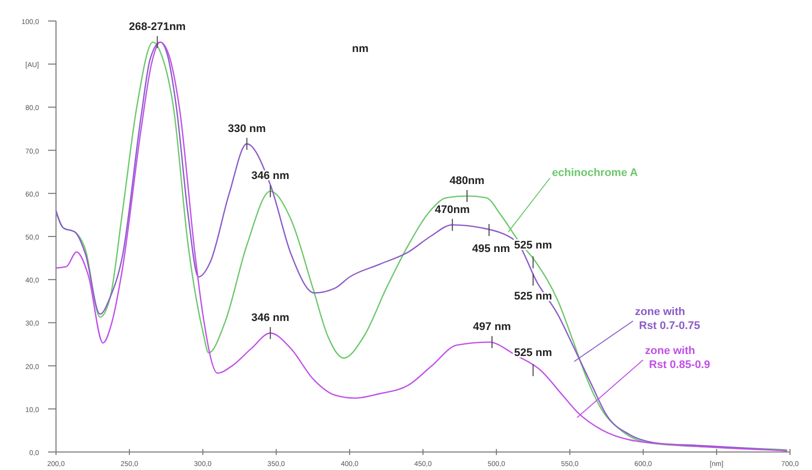 Image resolution: width=812 pixels, height=470 pixels. Describe the element at coordinates (360, 49) in the screenshot. I see `annotation: nm` at that location.